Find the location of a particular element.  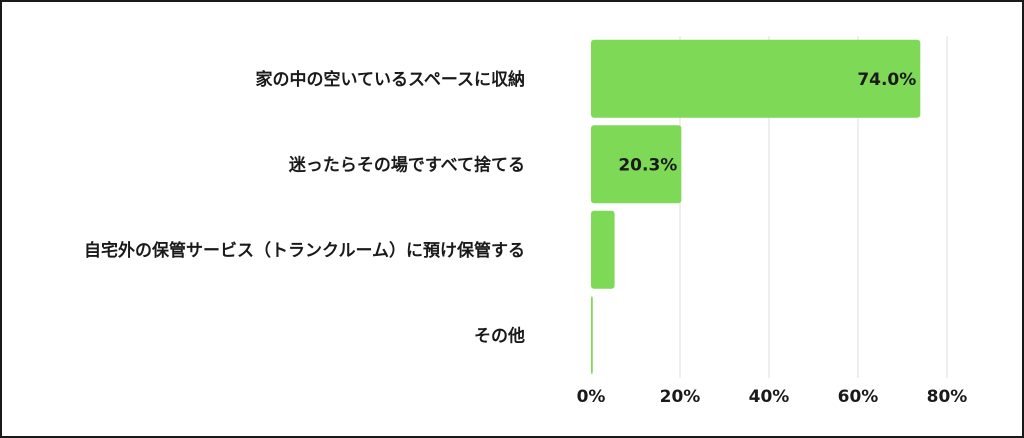

data-label-2: 20.3% is located at coordinates (647, 165).